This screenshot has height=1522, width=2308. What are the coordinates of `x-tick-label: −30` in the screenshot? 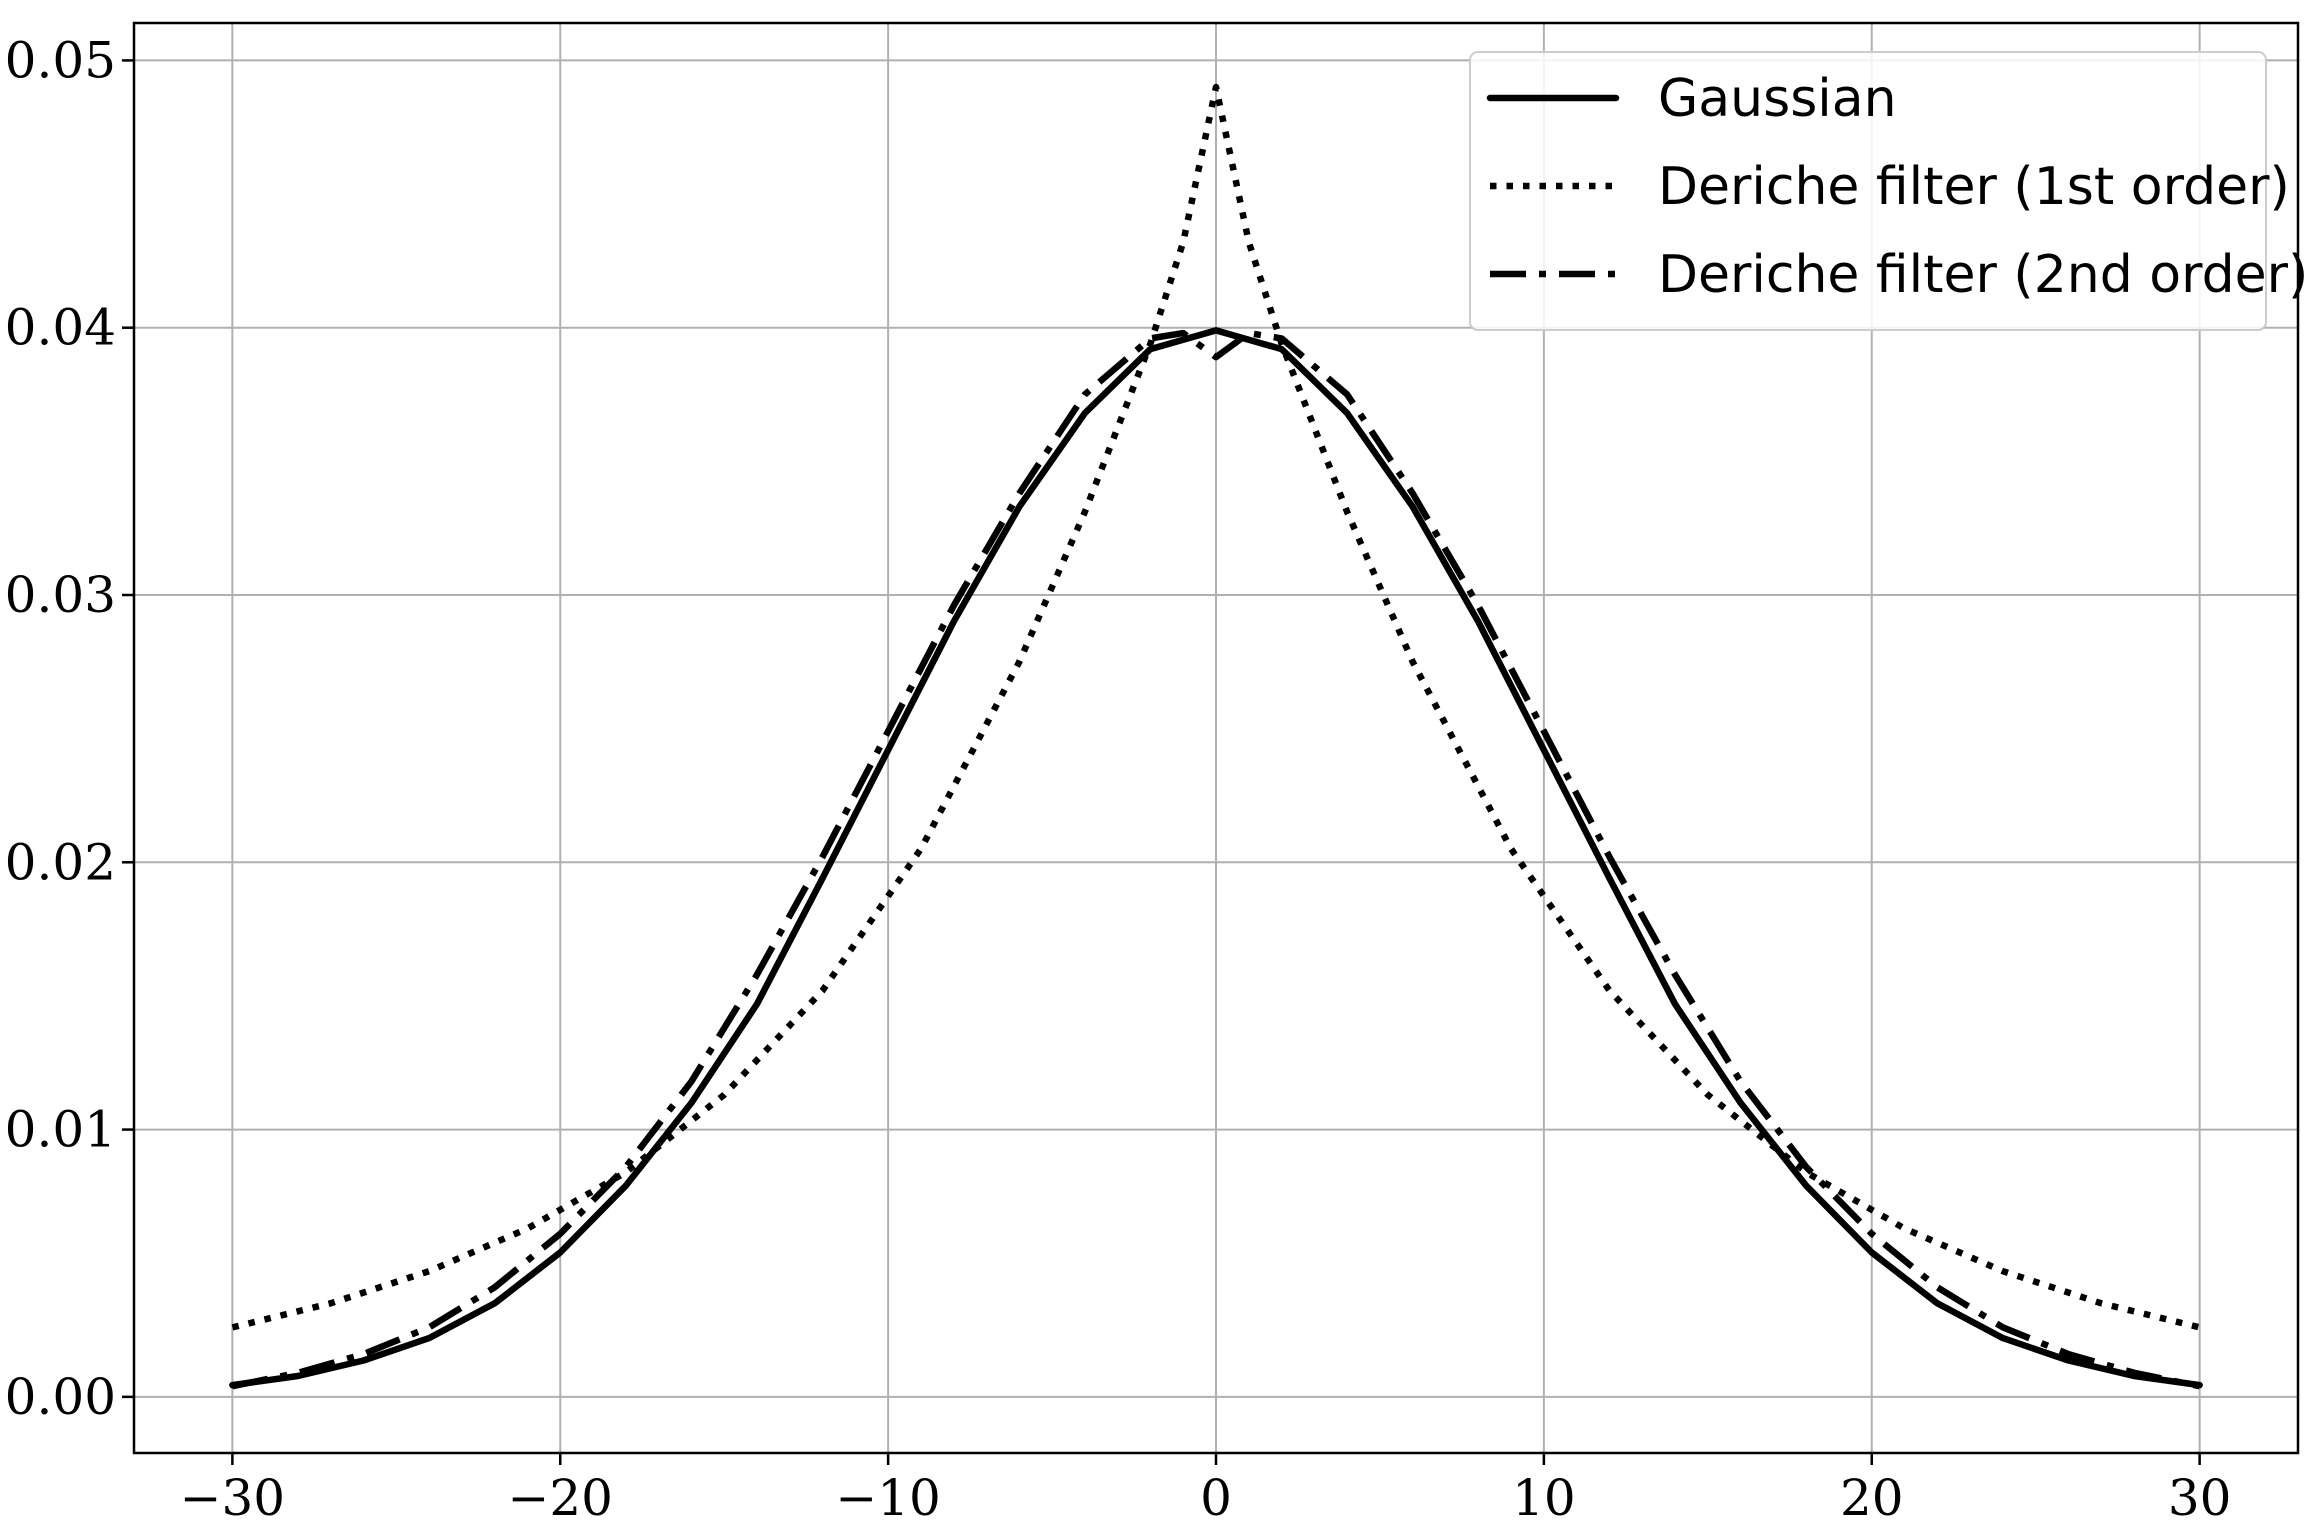 It's located at (233, 1495).